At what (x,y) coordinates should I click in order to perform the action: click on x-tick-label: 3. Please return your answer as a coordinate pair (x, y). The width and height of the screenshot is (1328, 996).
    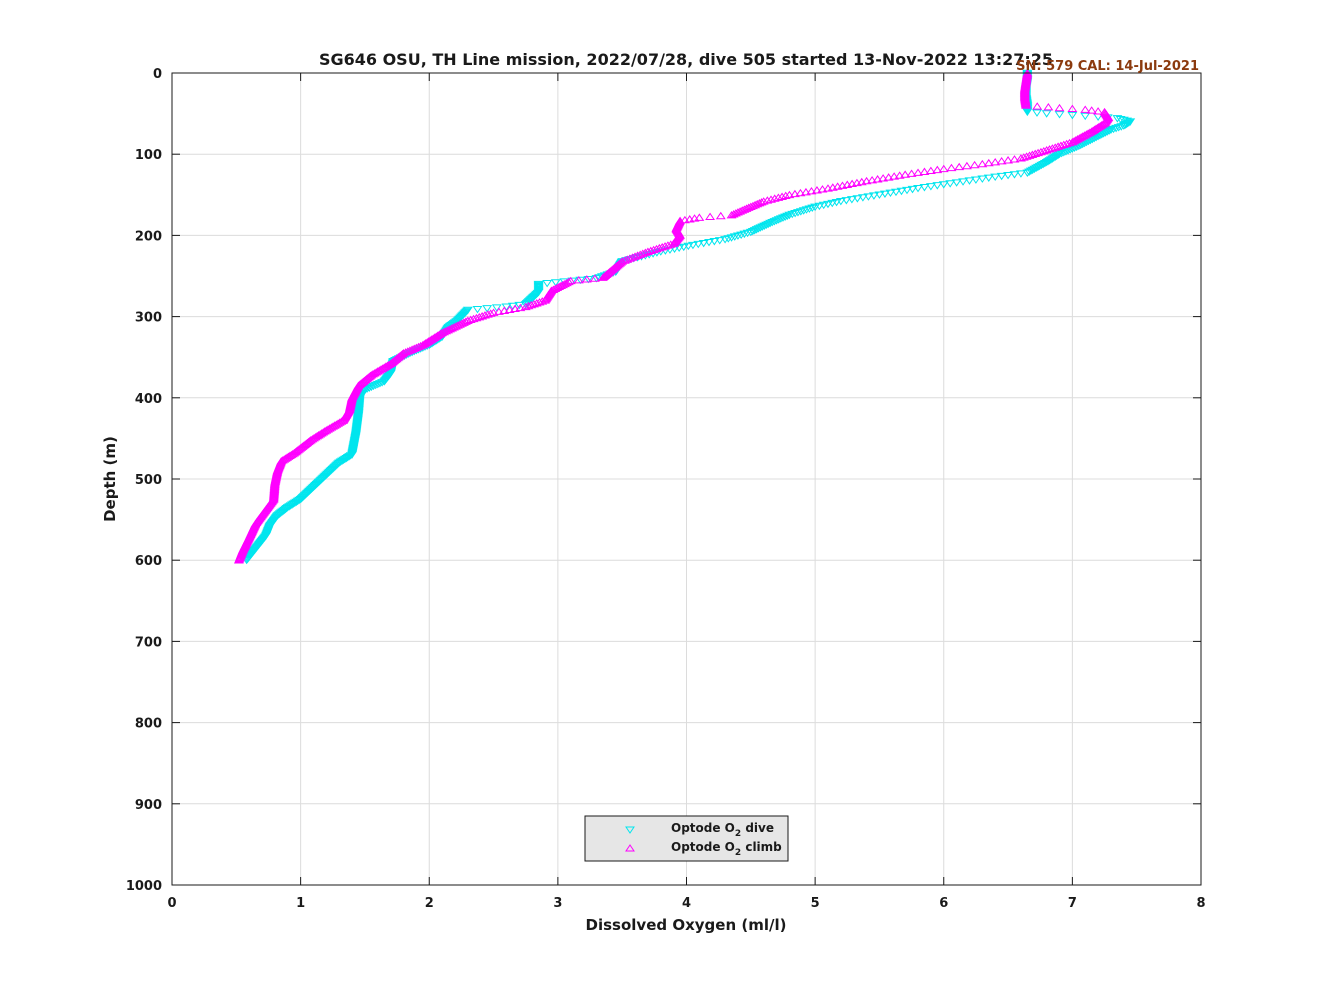
    Looking at the image, I should click on (557, 903).